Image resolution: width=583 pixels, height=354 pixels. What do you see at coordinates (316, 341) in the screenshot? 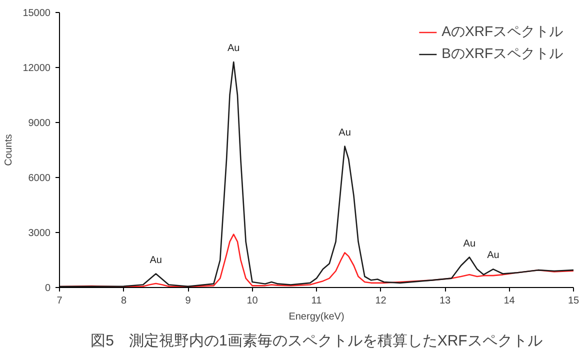
I see `text: 図5 測定視野内の1画素毎のスペクトルを積算したXRFスペクトル` at bounding box center [316, 341].